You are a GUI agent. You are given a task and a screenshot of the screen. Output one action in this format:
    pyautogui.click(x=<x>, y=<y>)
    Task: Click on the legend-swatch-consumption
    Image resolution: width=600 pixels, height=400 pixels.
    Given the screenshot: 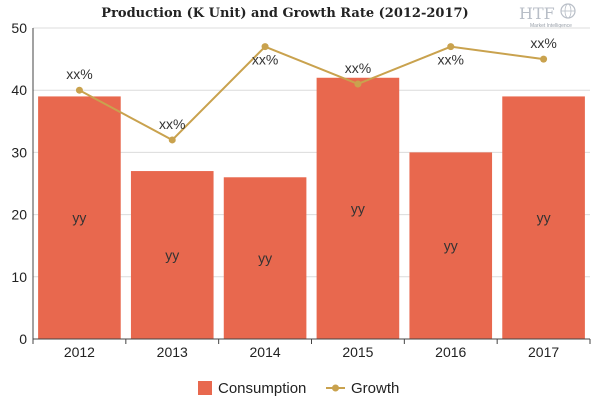 What is the action you would take?
    pyautogui.click(x=205, y=388)
    